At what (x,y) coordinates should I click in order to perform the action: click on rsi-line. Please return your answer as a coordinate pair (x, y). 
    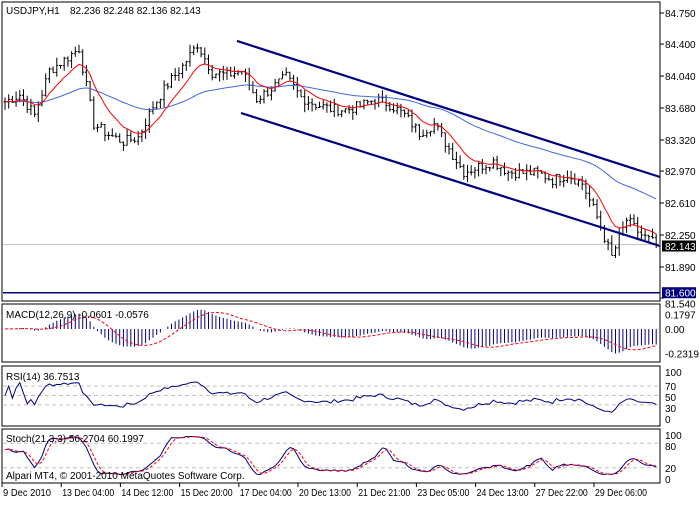
    Looking at the image, I should click on (330, 397).